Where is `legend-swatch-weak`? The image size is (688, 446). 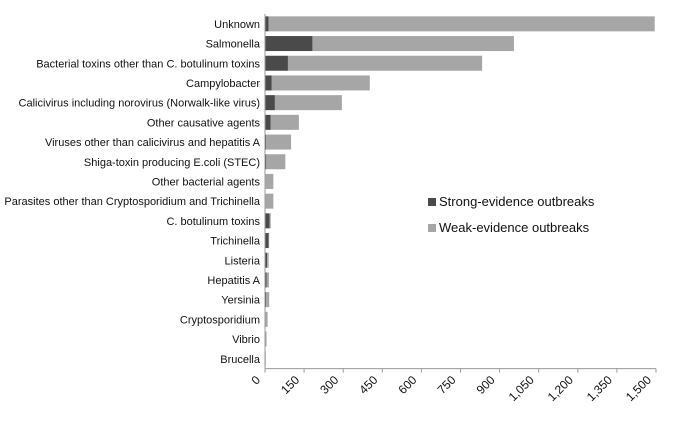
legend-swatch-weak is located at coordinates (432, 228).